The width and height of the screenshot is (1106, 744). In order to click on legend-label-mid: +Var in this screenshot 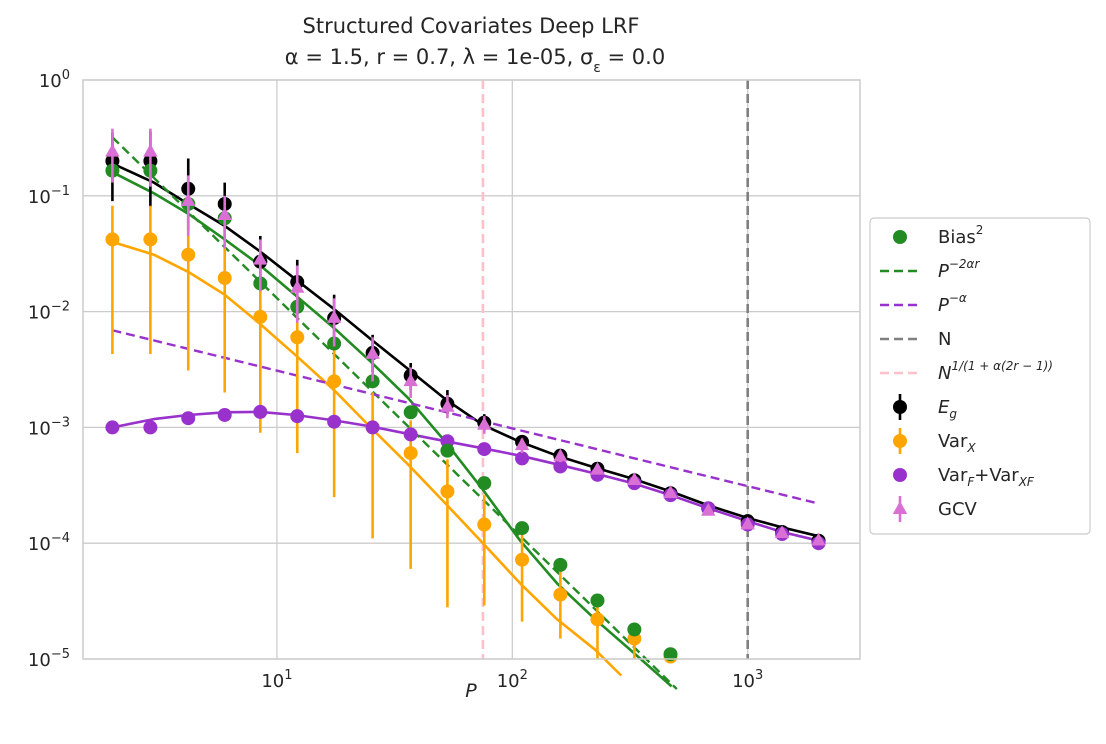, I will do `click(996, 475)`.